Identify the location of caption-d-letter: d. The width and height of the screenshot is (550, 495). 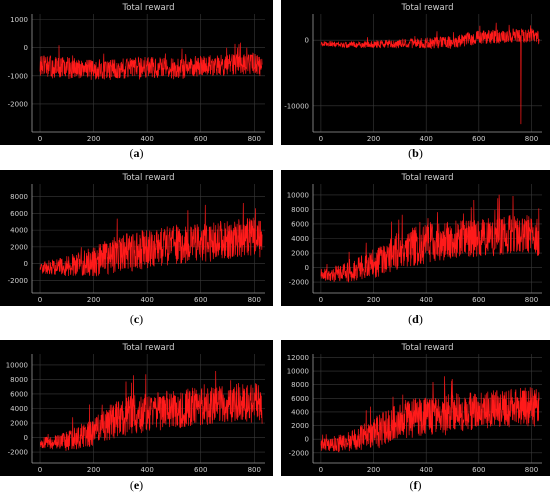
(415, 319).